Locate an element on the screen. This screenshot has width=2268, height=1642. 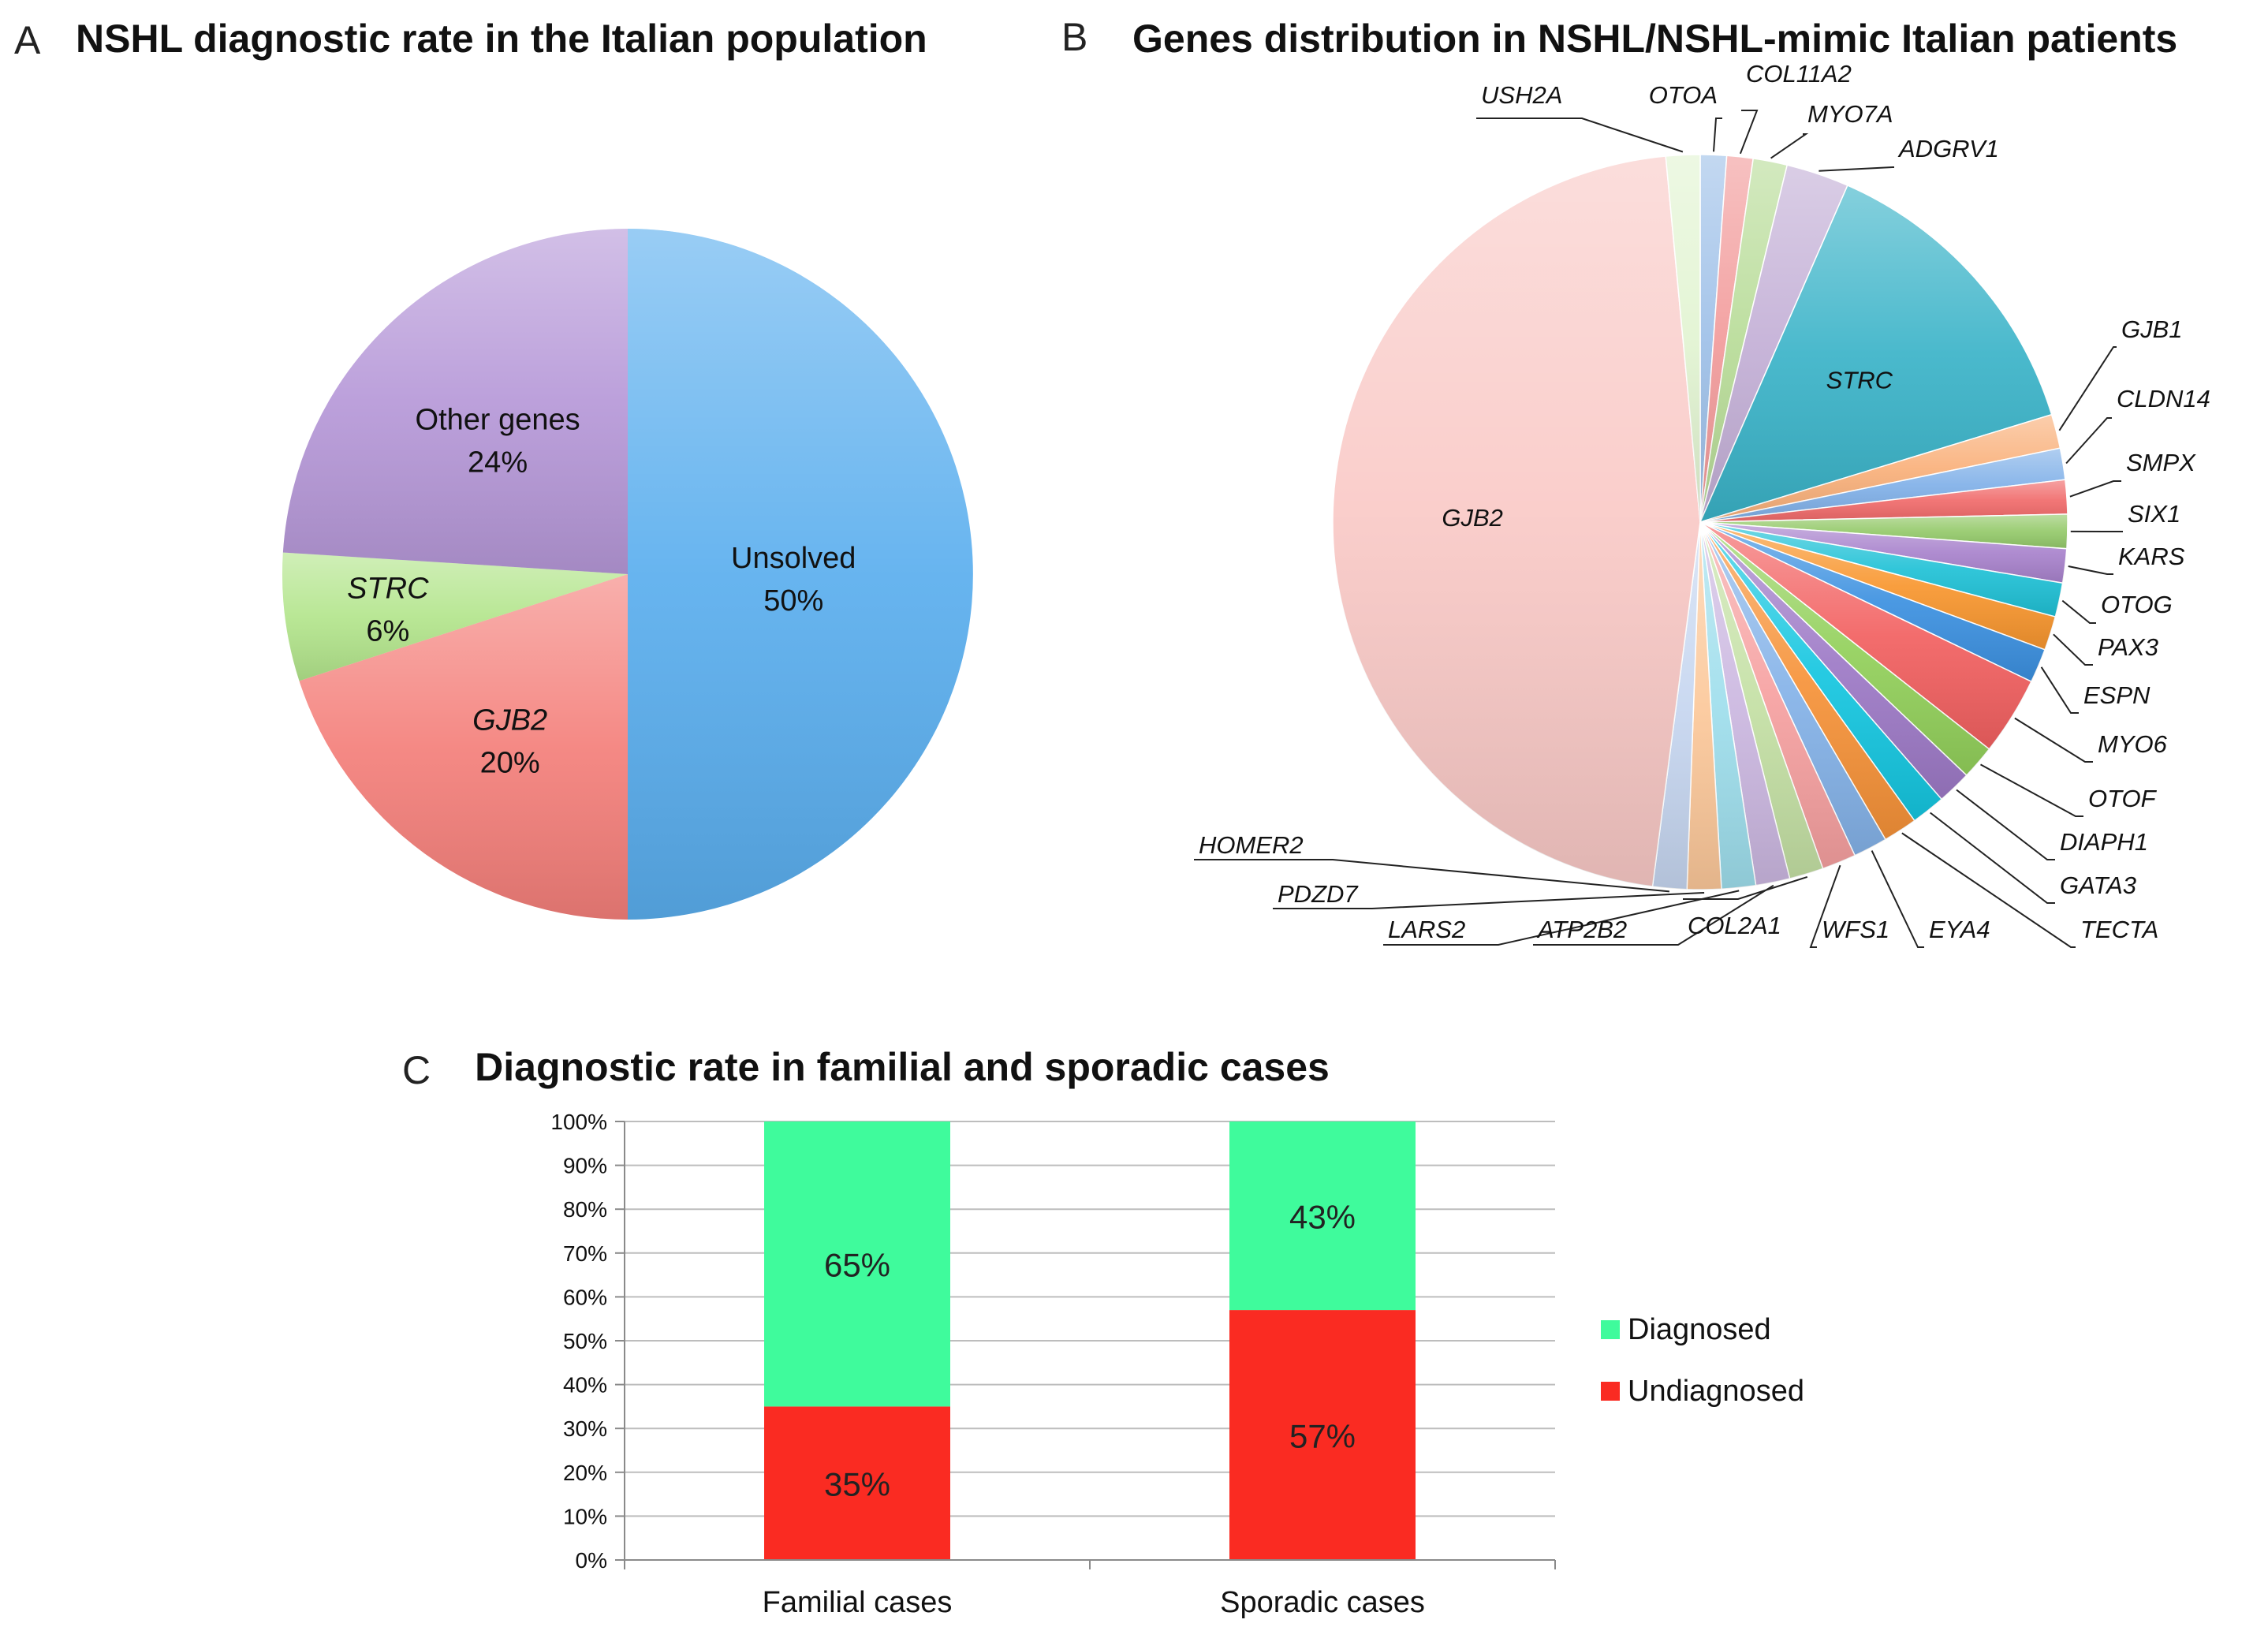
gene-label-otoa: OTOA is located at coordinates (1683, 95).